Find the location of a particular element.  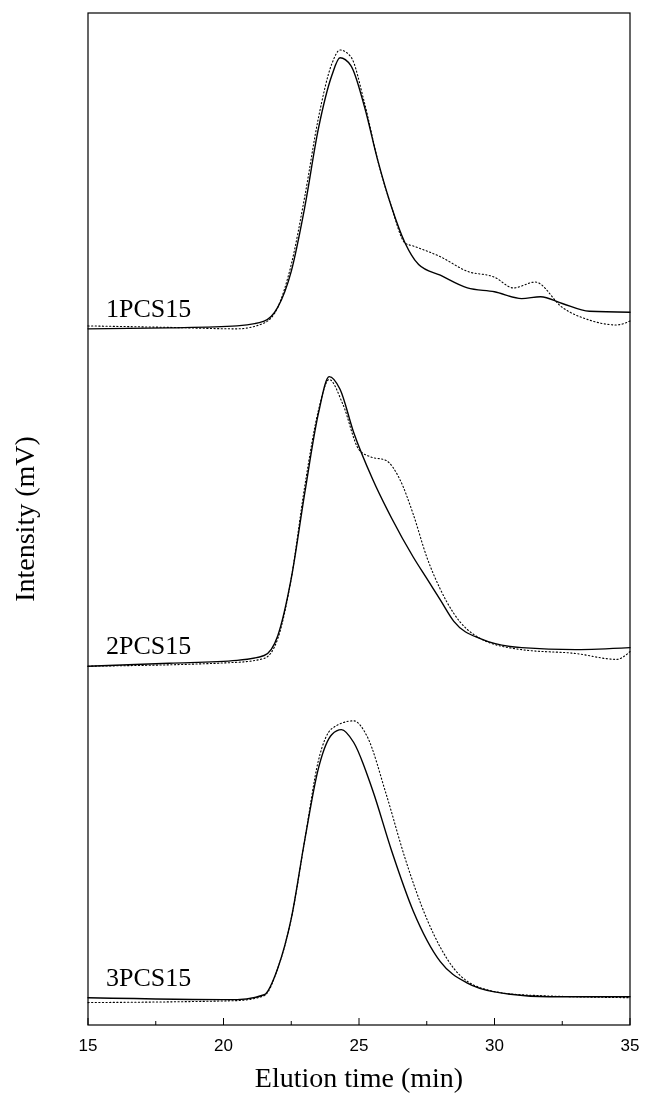

x-tick-label: 35 is located at coordinates (630, 1045).